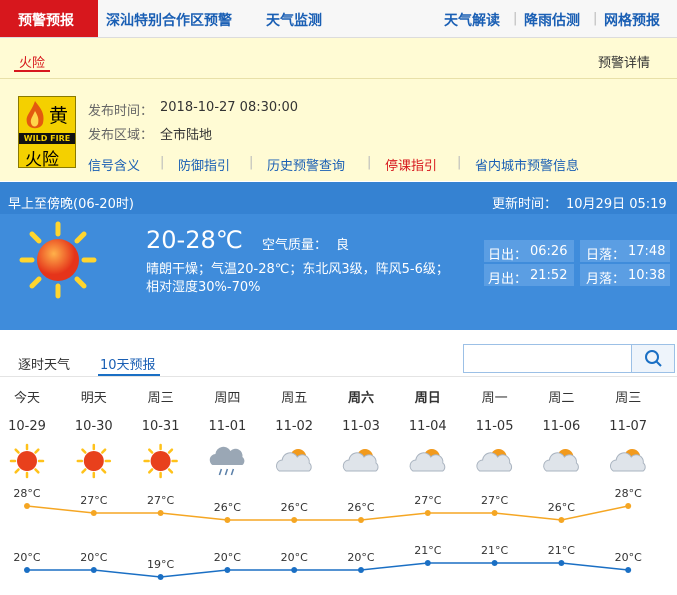 Image resolution: width=677 pixels, height=595 pixels. I want to click on link: 历史预警查询, so click(306, 166).